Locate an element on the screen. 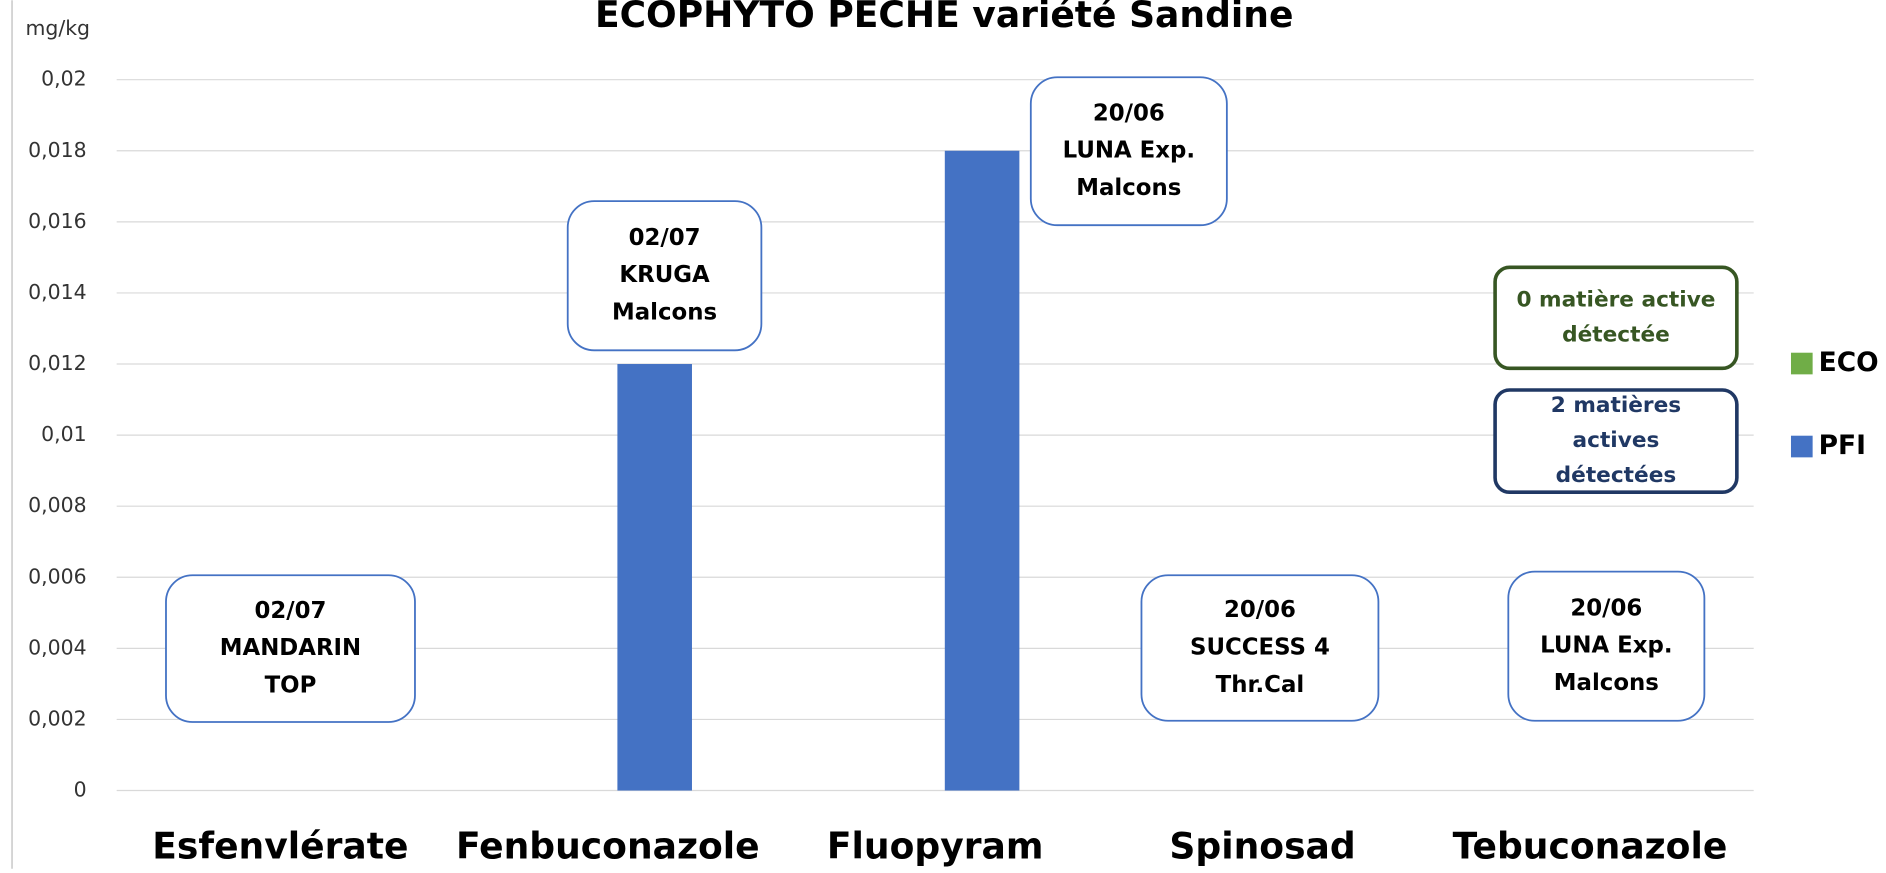 This screenshot has width=1886, height=873. note-text: actives is located at coordinates (1616, 440).